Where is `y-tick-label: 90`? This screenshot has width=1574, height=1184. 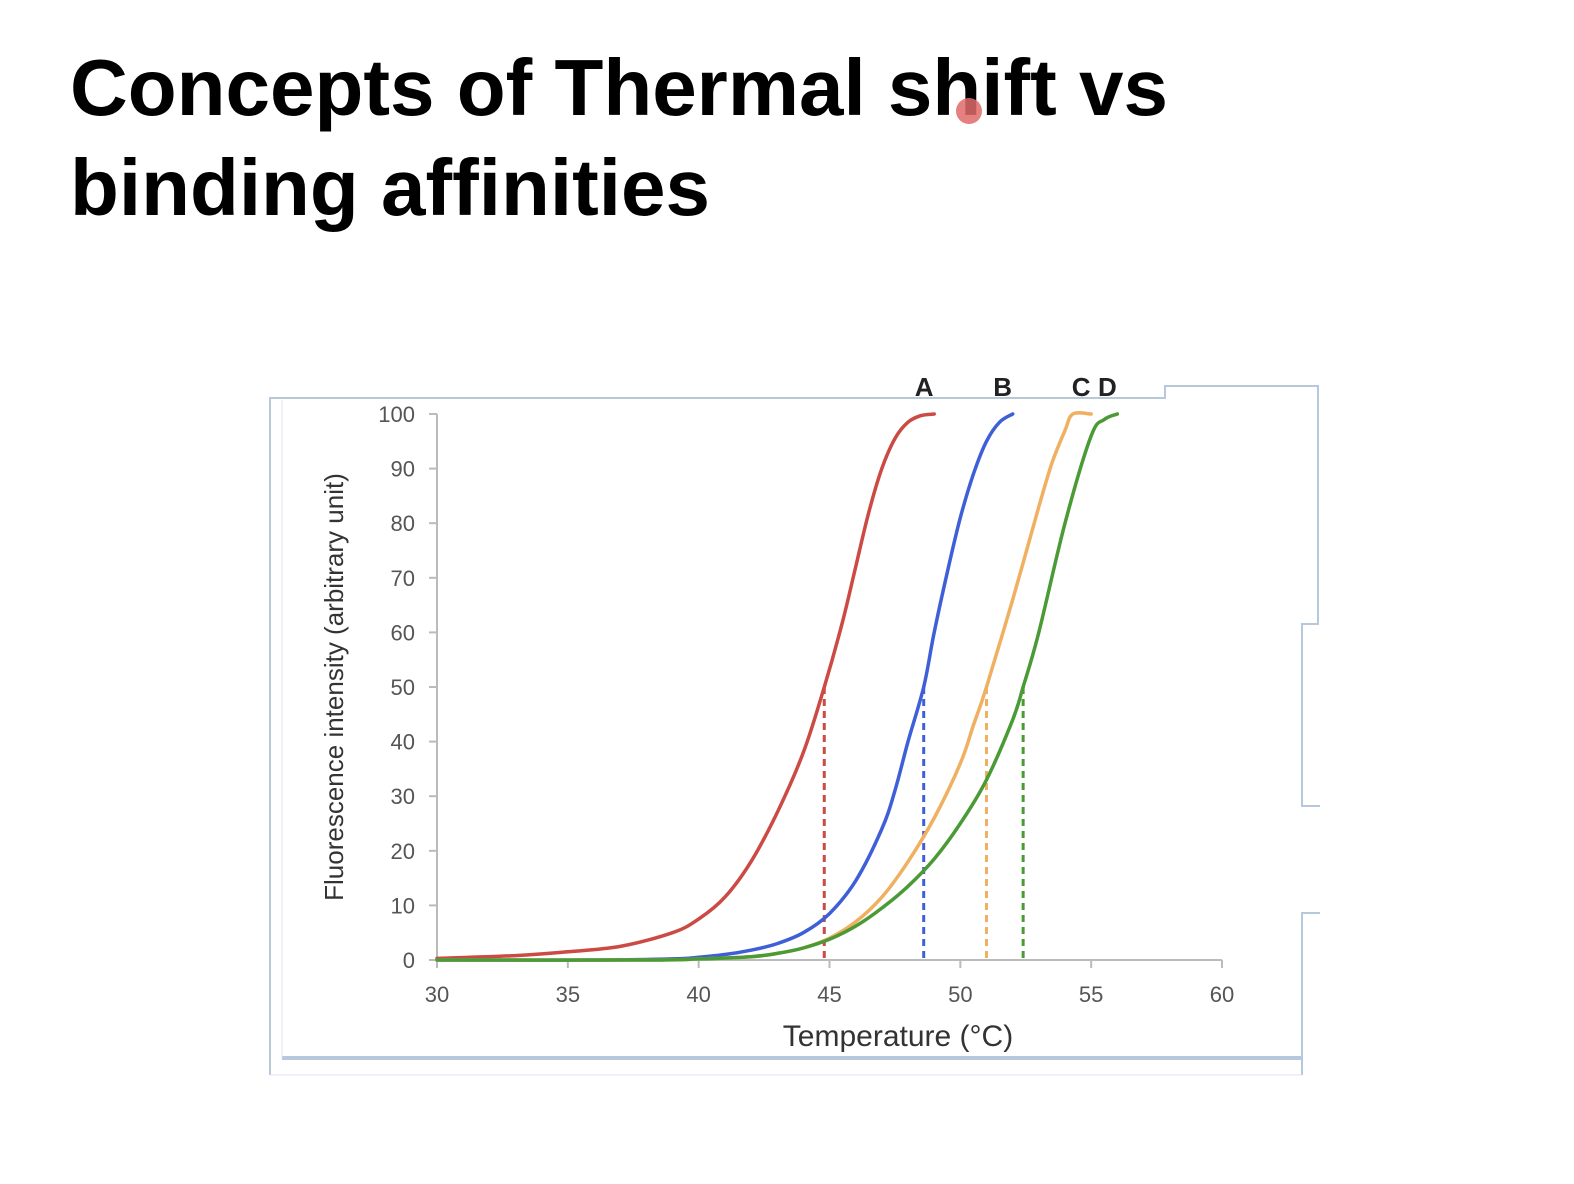 y-tick-label: 90 is located at coordinates (403, 469).